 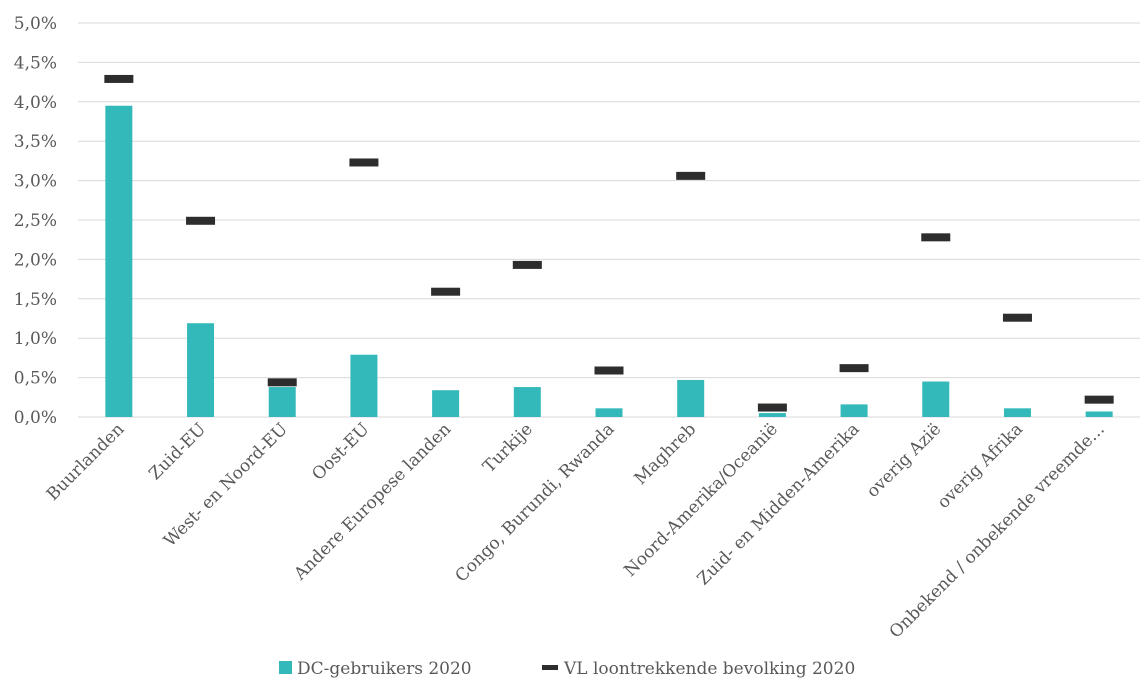 I want to click on x-tick-label: Zuid- en Midden-Amerika, so click(x=779, y=504).